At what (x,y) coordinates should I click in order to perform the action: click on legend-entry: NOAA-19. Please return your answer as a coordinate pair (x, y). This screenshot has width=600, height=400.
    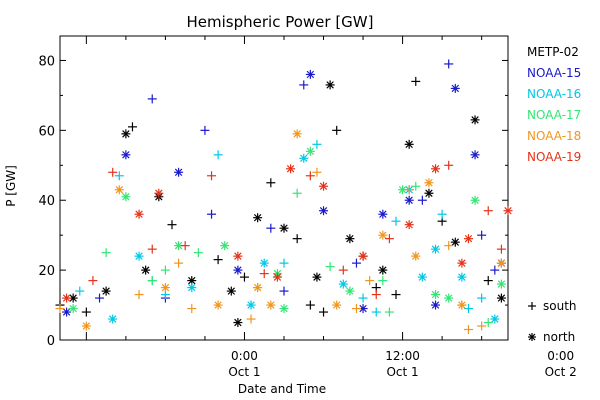
    Looking at the image, I should click on (554, 157).